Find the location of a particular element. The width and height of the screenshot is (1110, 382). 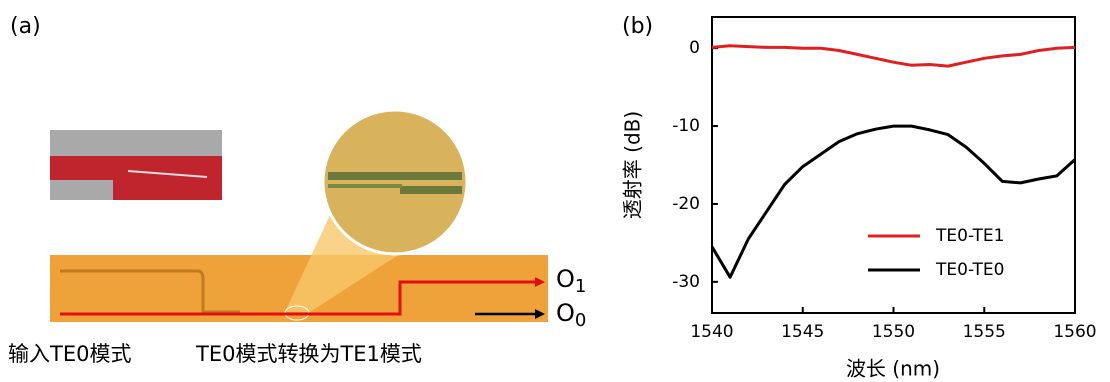

x-tick-label: 1545 is located at coordinates (802, 332).